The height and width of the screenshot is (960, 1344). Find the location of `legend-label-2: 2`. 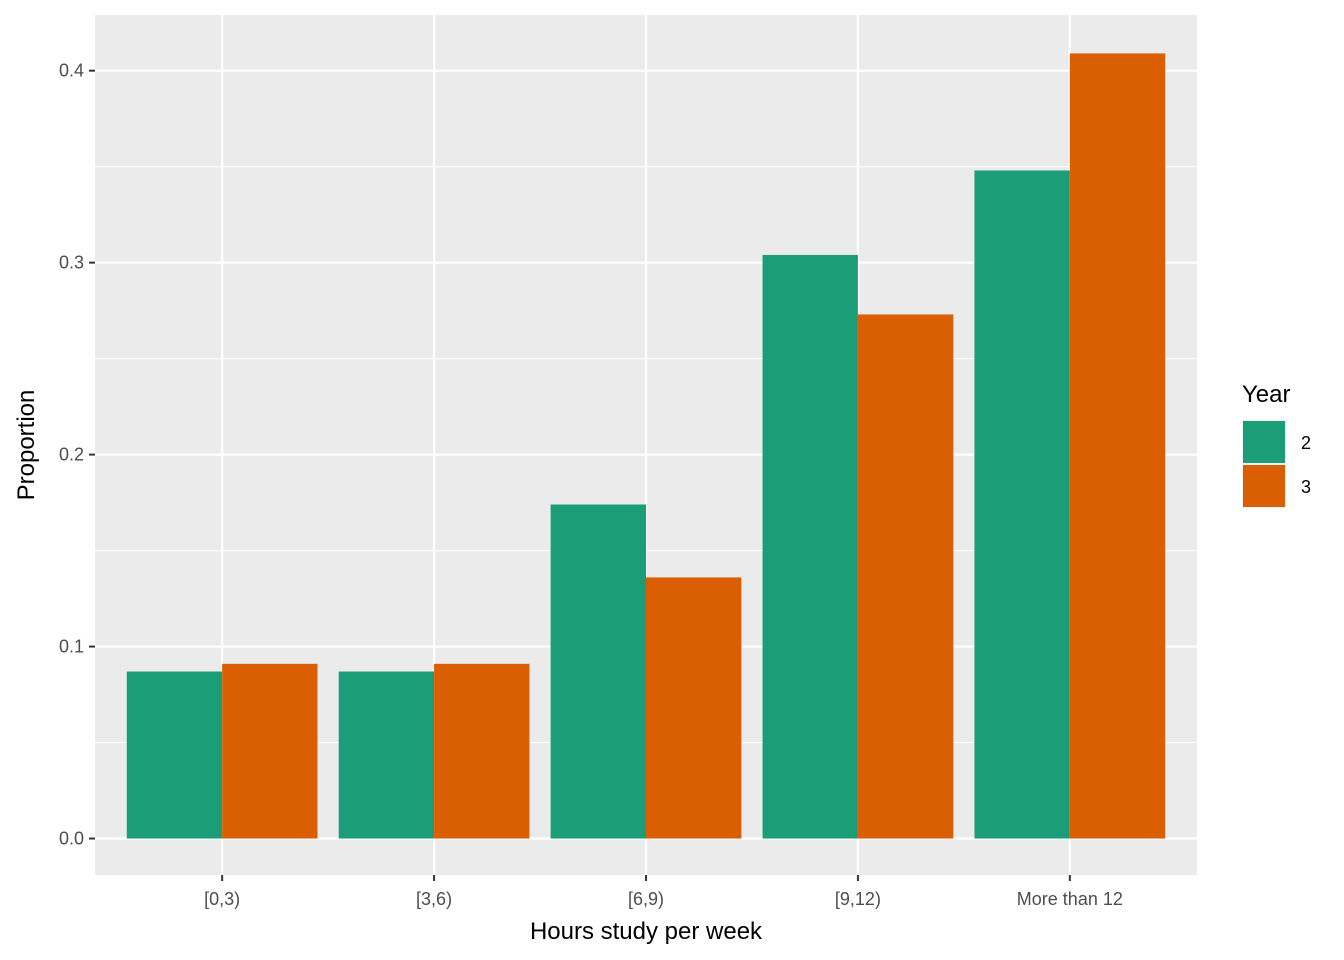

legend-label-2: 2 is located at coordinates (1306, 443).